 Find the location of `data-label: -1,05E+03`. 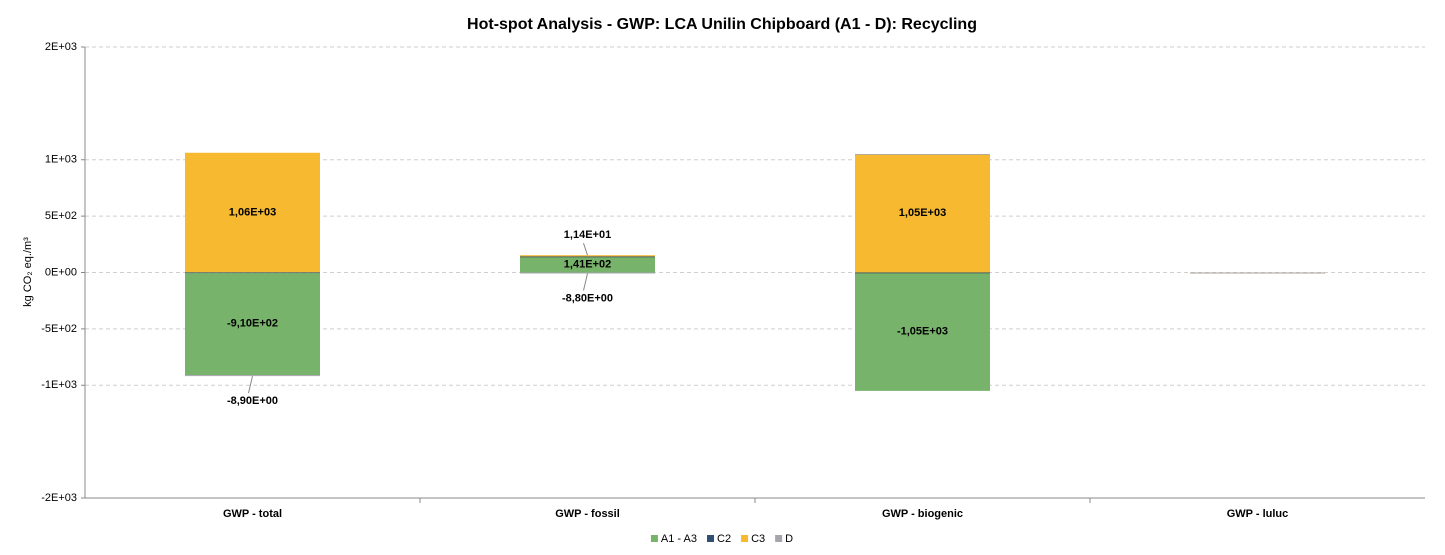

data-label: -1,05E+03 is located at coordinates (922, 332).